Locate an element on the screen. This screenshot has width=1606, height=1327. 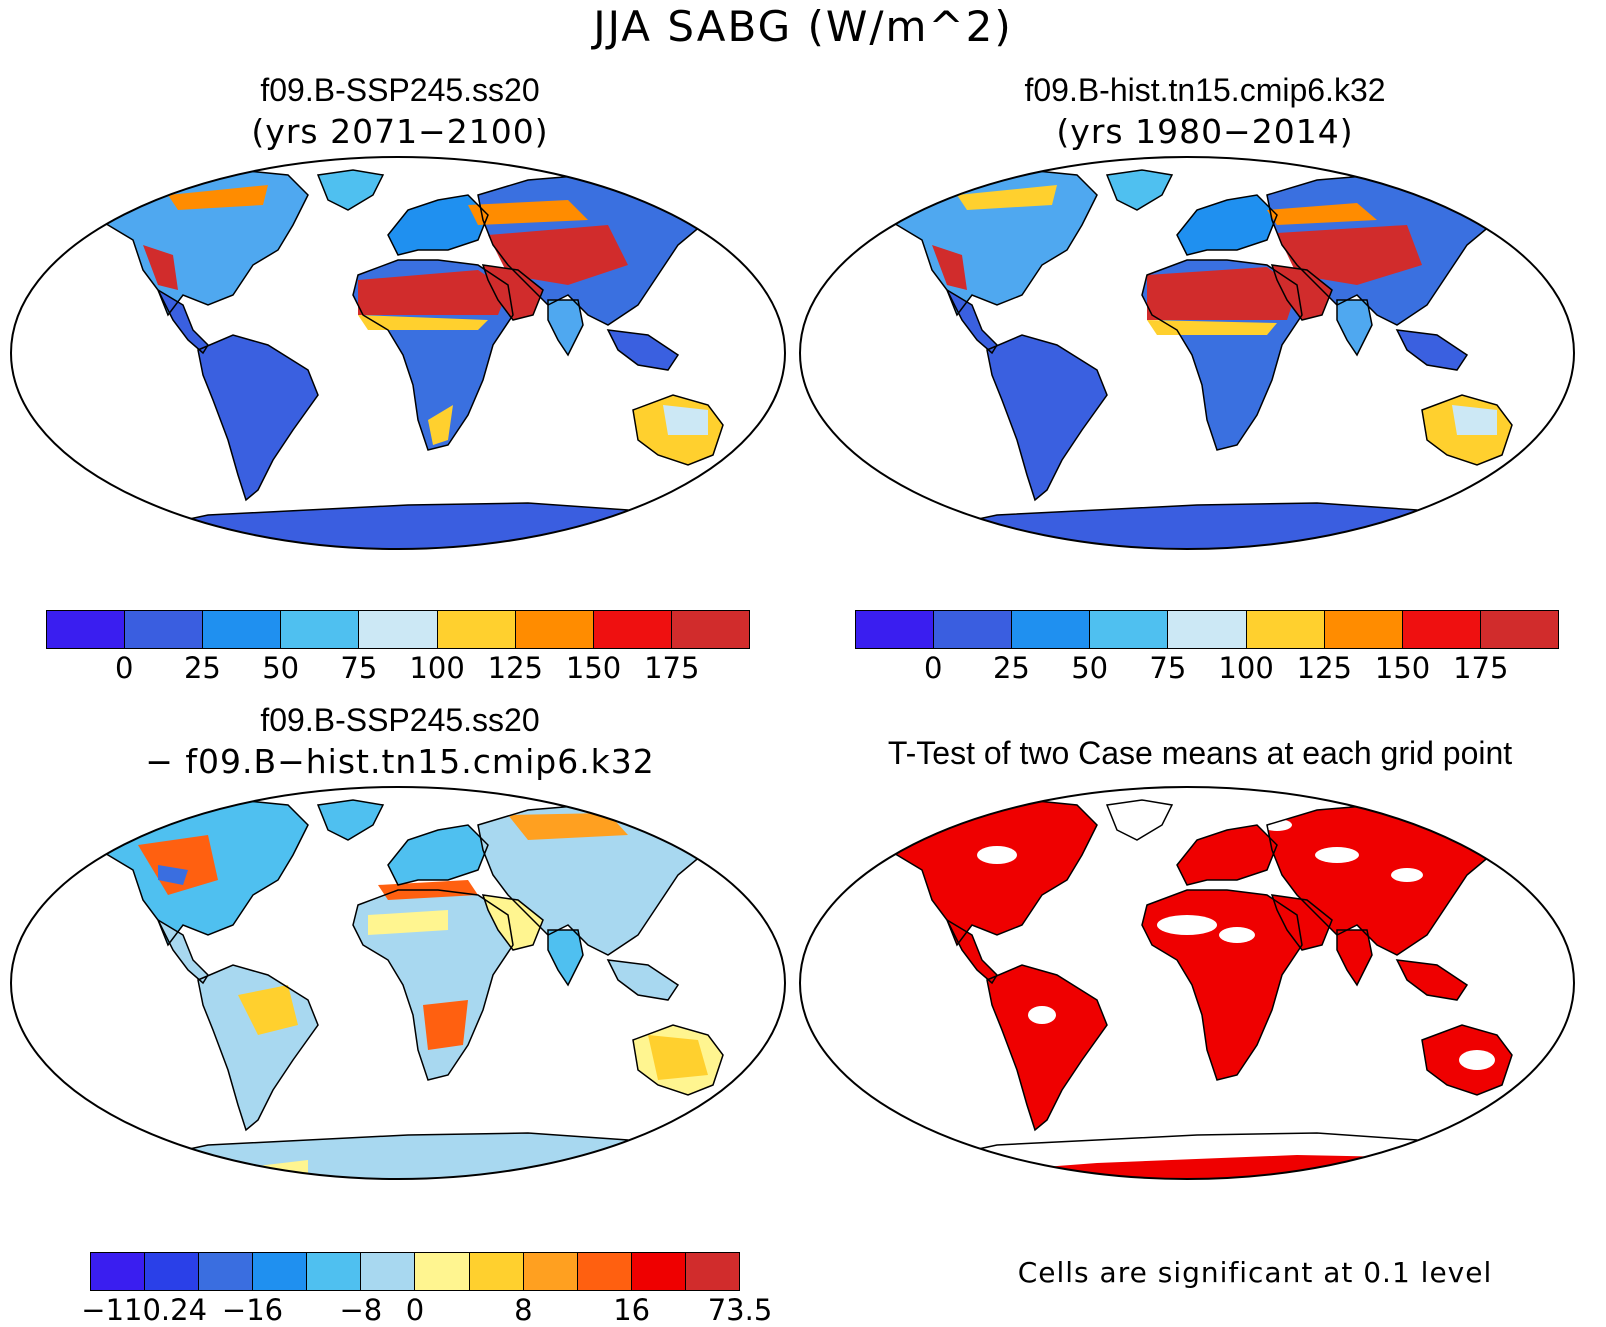
panel3-colorbar is located at coordinates (415, 1271).